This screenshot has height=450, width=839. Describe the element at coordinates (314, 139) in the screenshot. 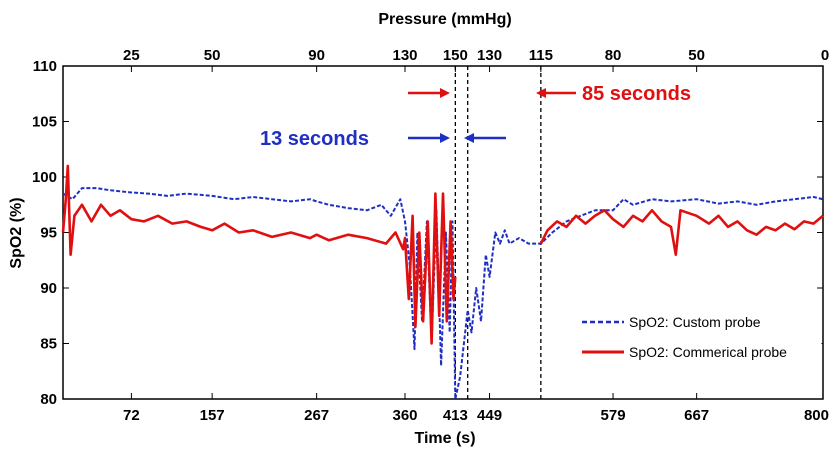

I see `annotation-13-seconds-text: 13 seconds` at that location.